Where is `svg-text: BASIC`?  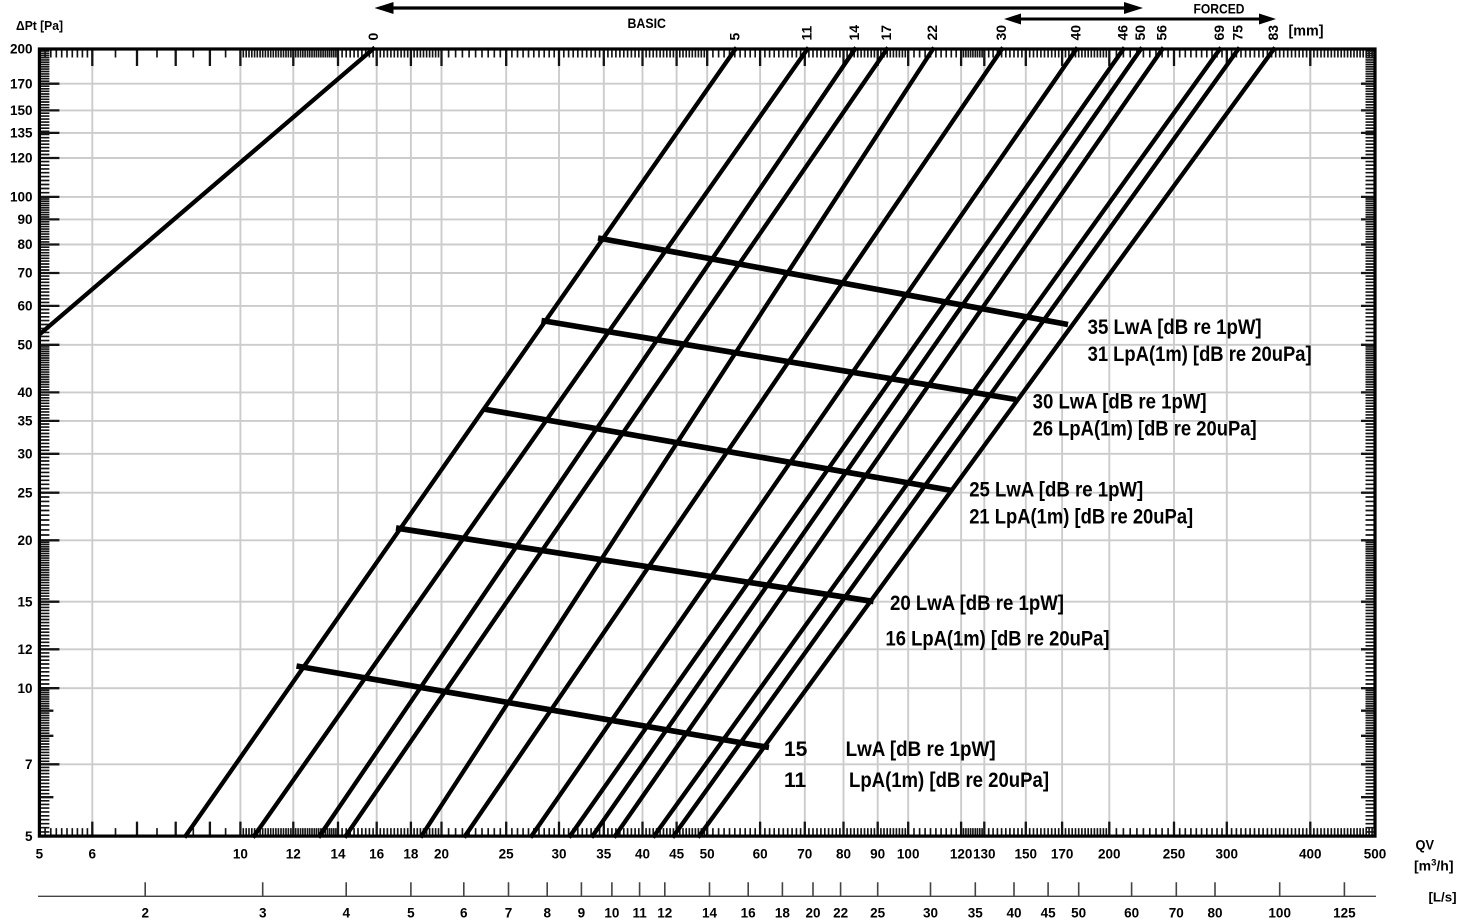 svg-text: BASIC is located at coordinates (647, 23).